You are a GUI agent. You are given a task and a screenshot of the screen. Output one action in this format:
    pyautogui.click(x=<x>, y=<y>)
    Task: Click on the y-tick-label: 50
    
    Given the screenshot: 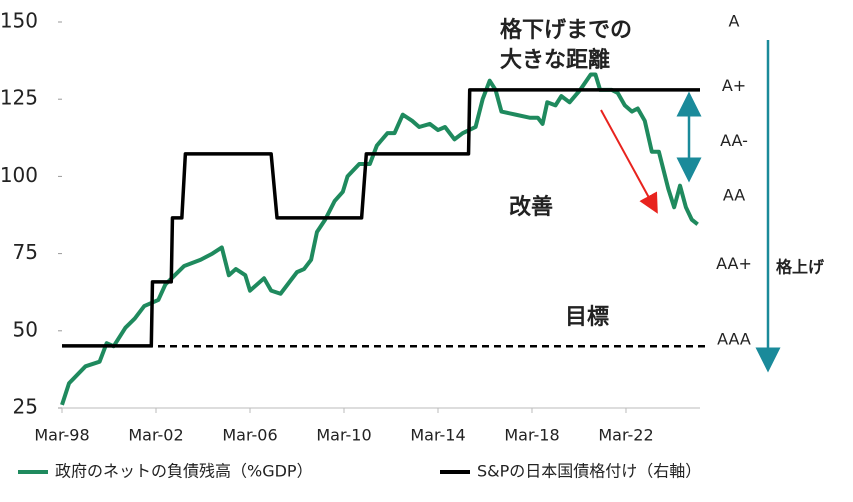 What is the action you would take?
    pyautogui.click(x=25, y=329)
    